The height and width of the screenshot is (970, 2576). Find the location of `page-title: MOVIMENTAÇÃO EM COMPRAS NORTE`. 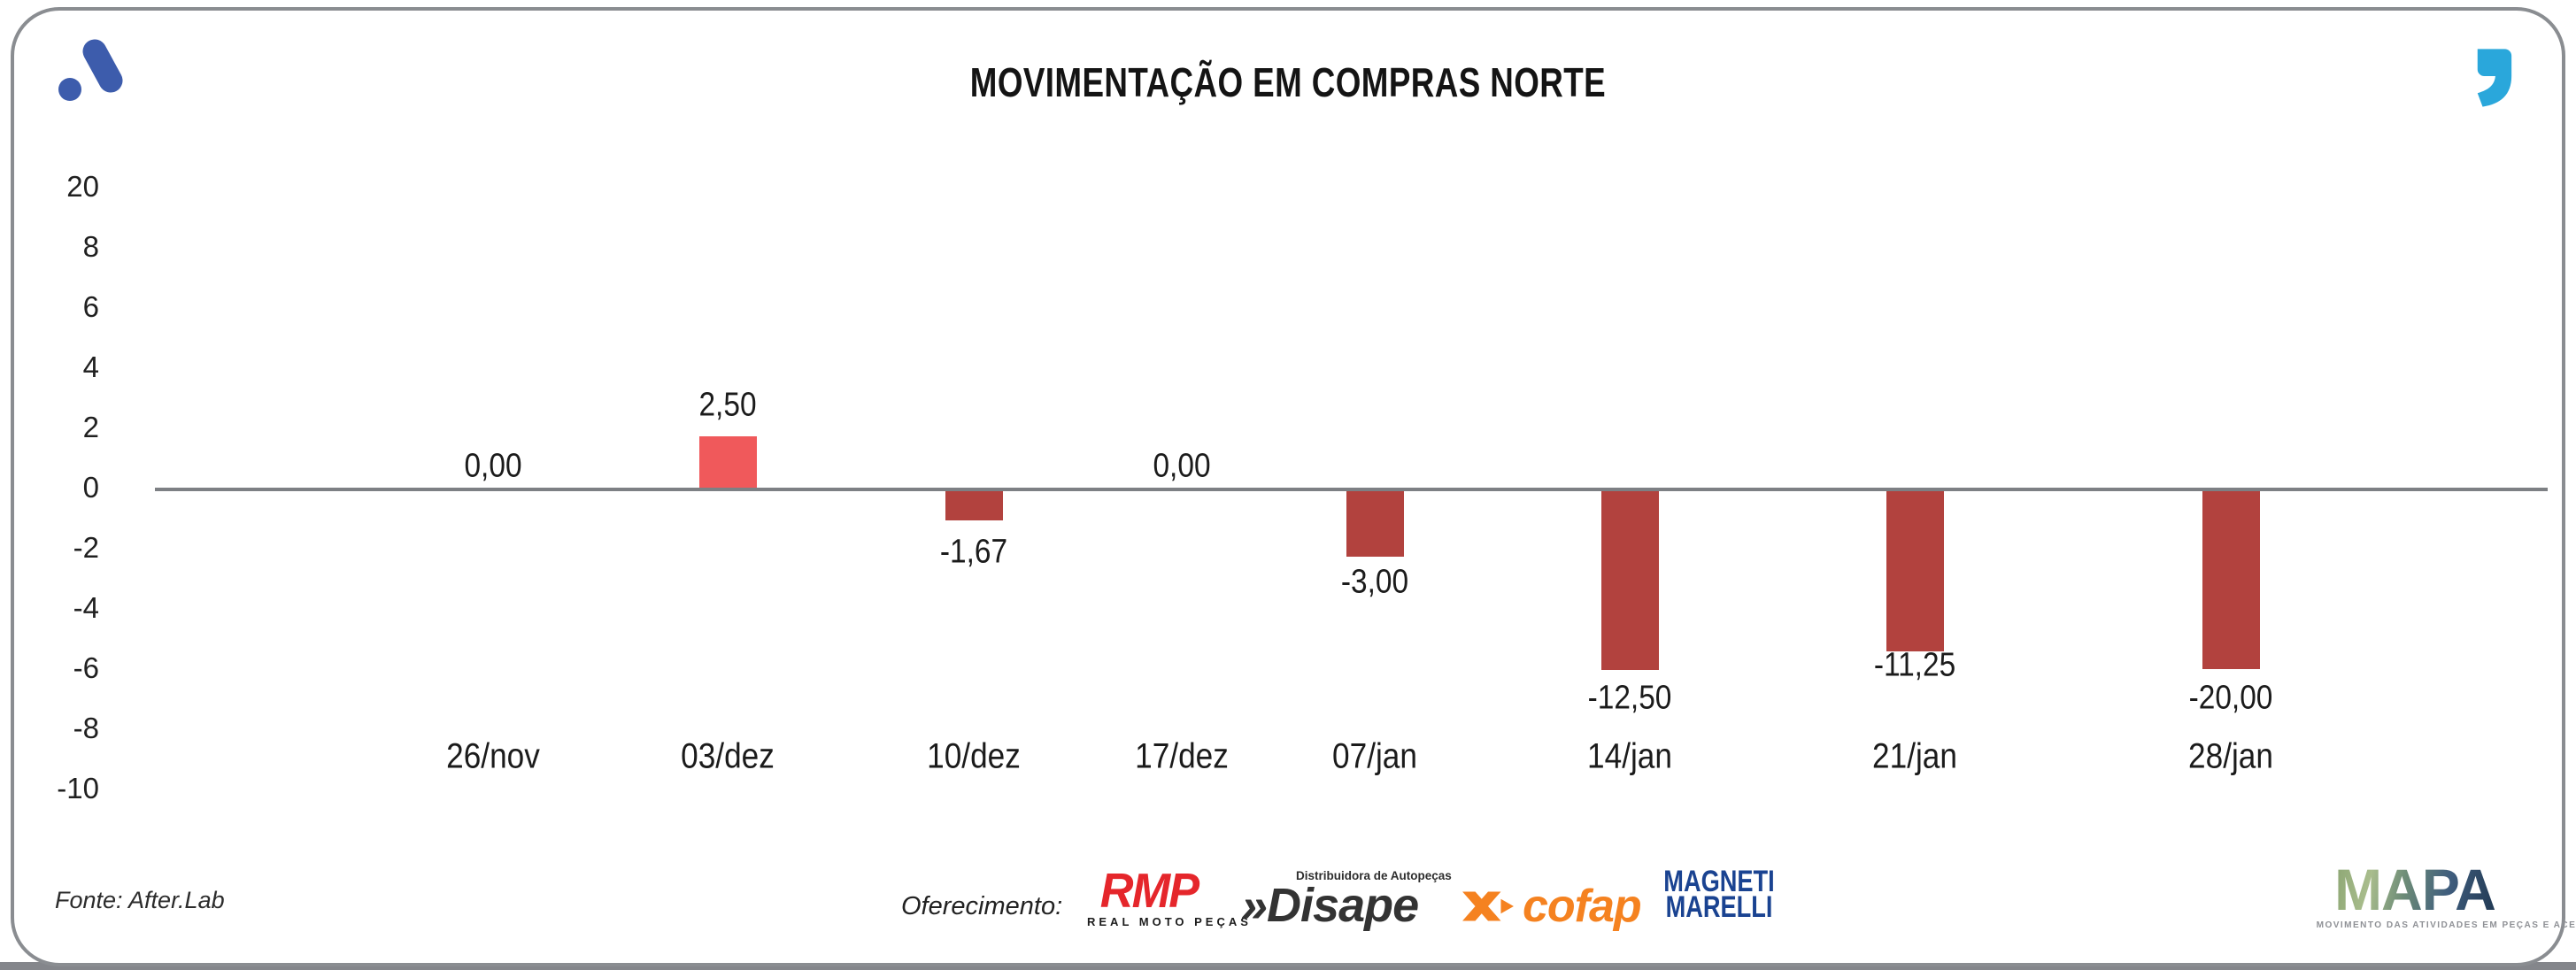

page-title: MOVIMENTAÇÃO EM COMPRAS NORTE is located at coordinates (1288, 82).